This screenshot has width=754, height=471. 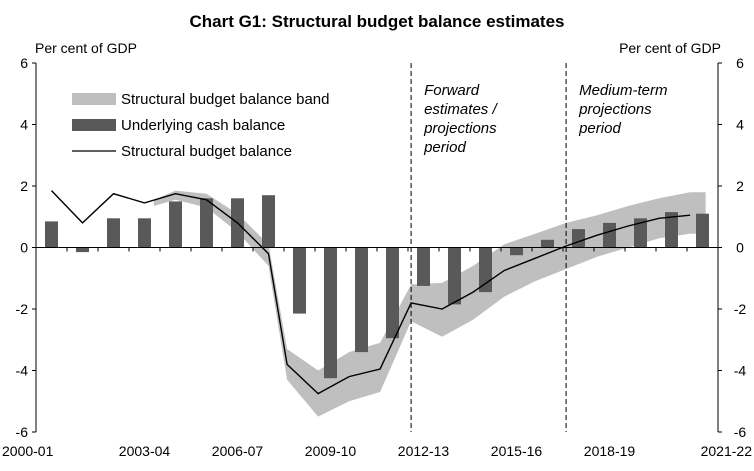 What do you see at coordinates (145, 451) in the screenshot?
I see `x-tick-label: 2003-04` at bounding box center [145, 451].